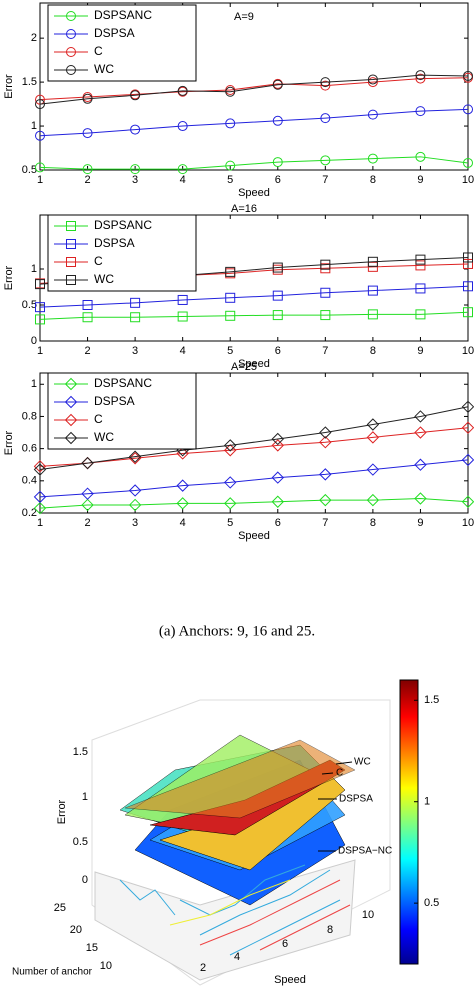  I want to click on annotation: C, so click(339, 773).